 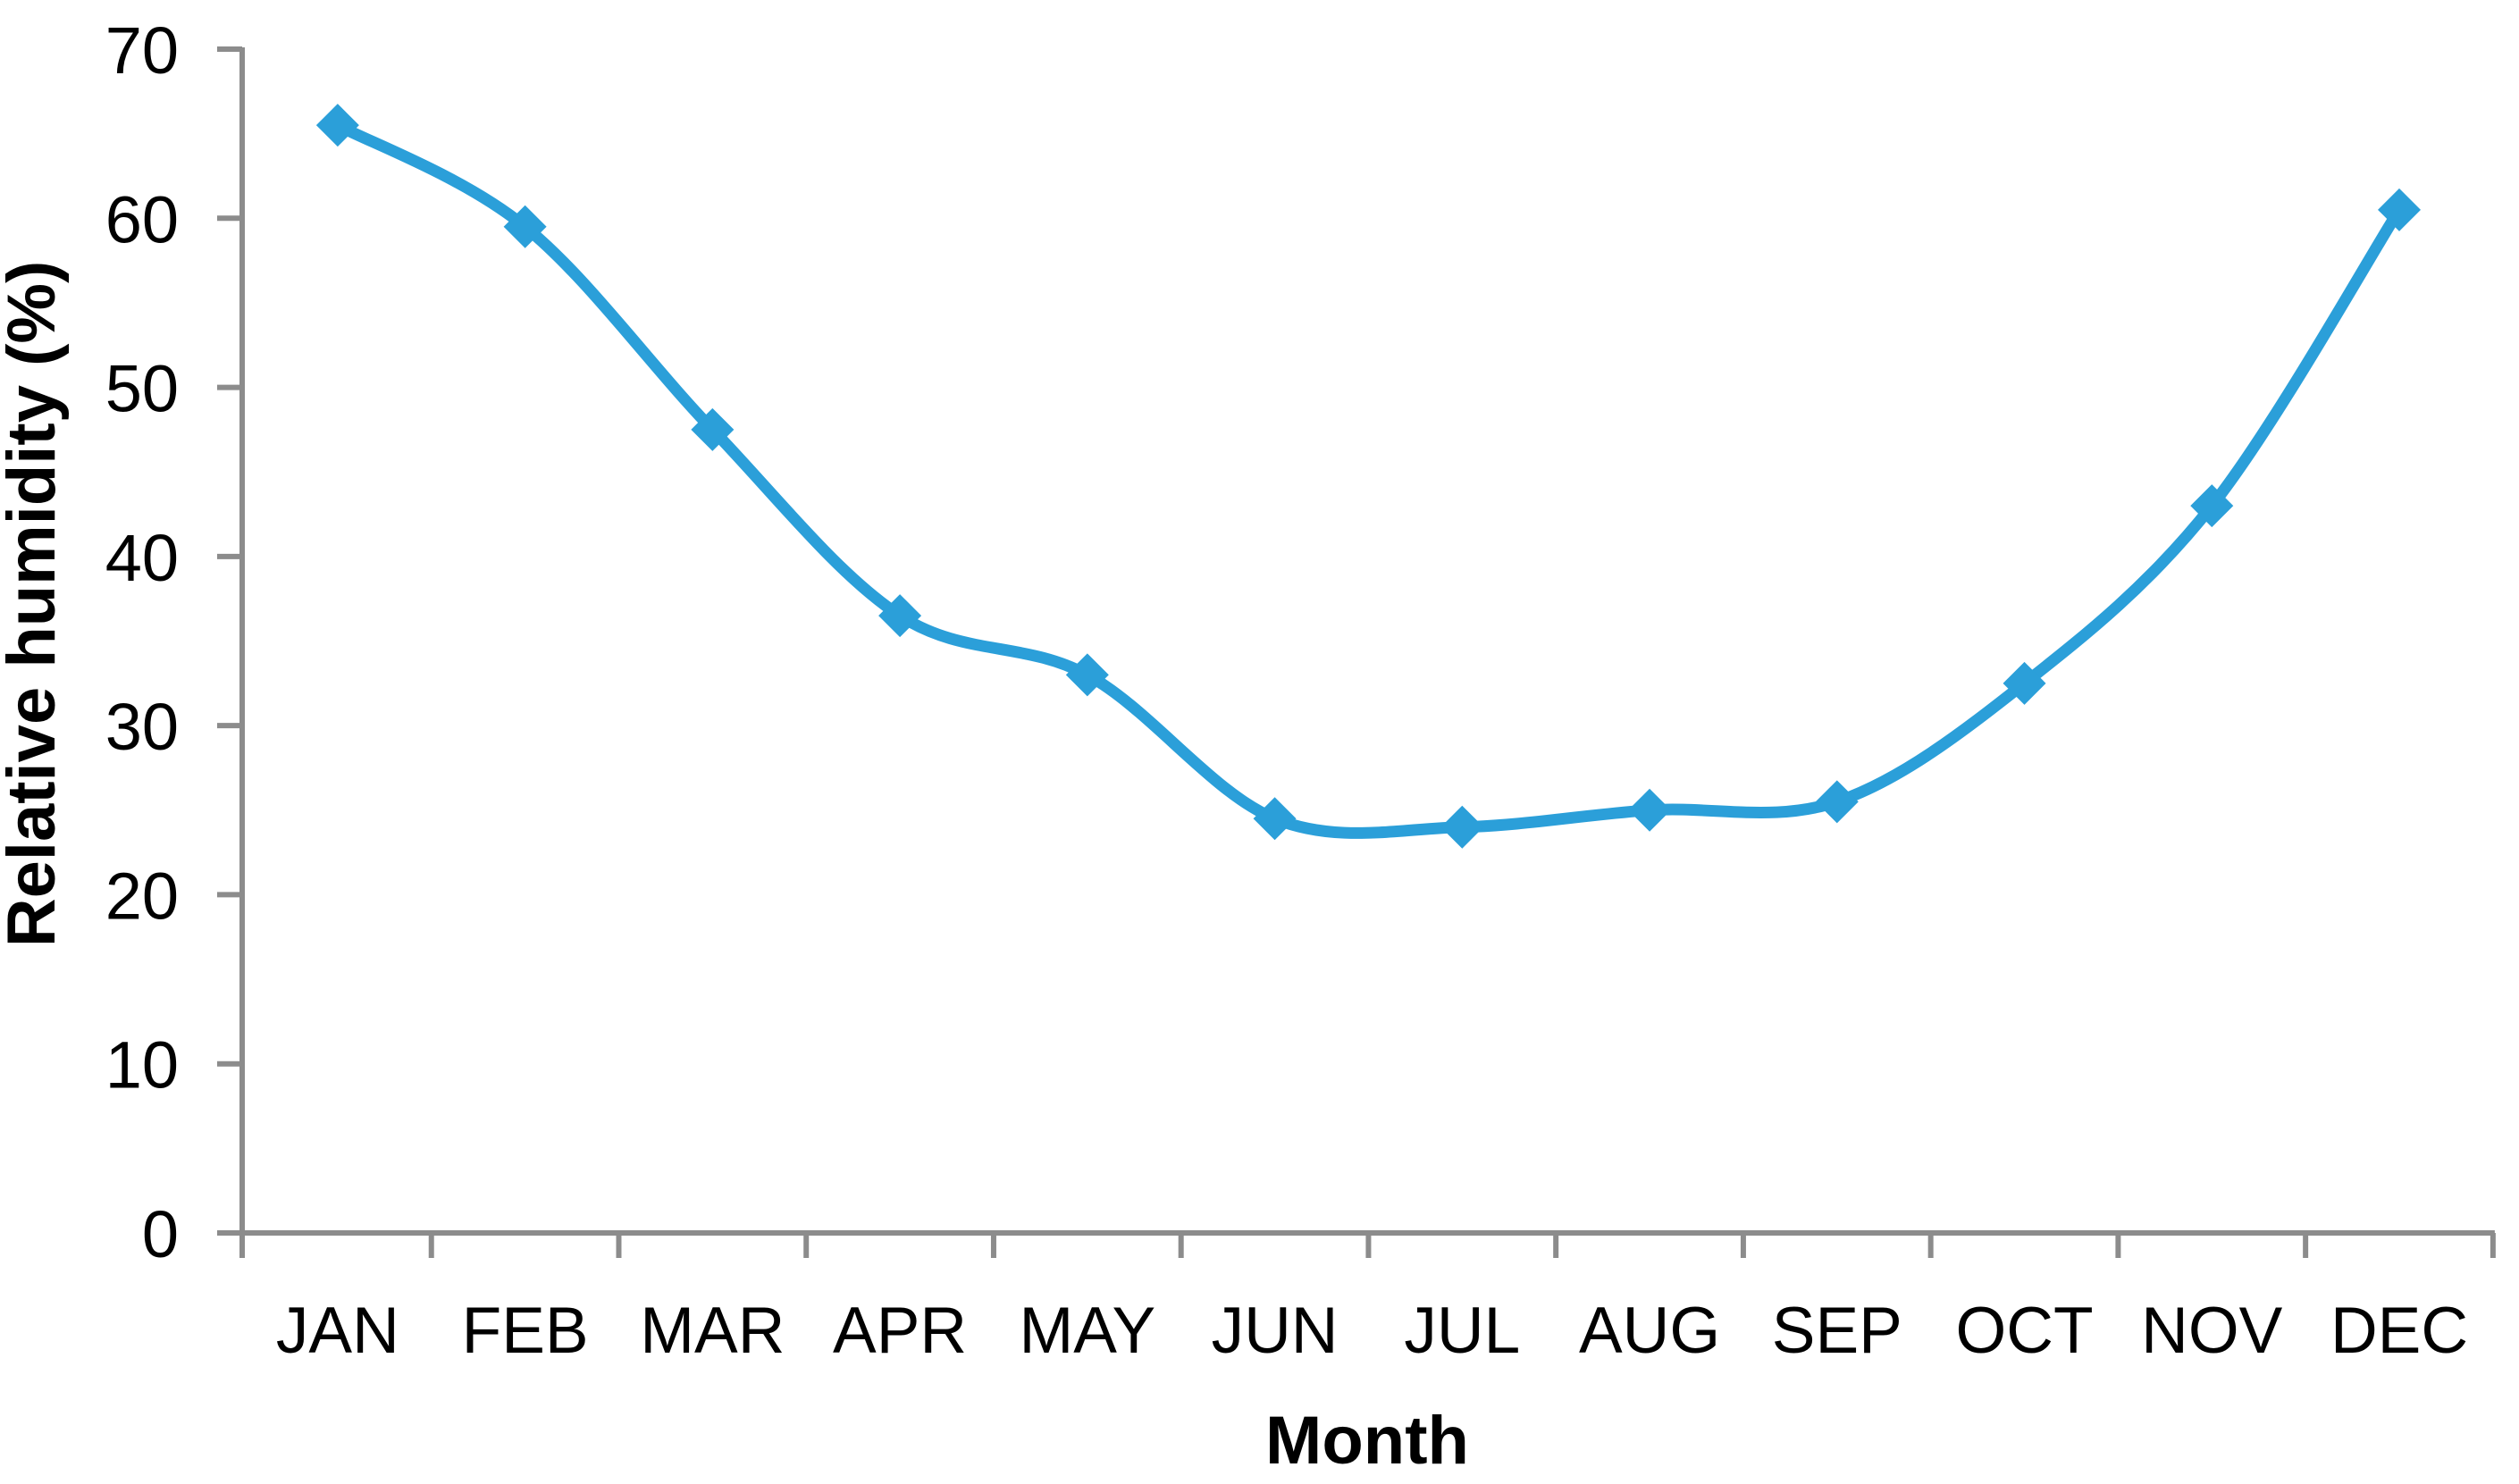 I want to click on x-tick-label: SEP, so click(x=1837, y=1331).